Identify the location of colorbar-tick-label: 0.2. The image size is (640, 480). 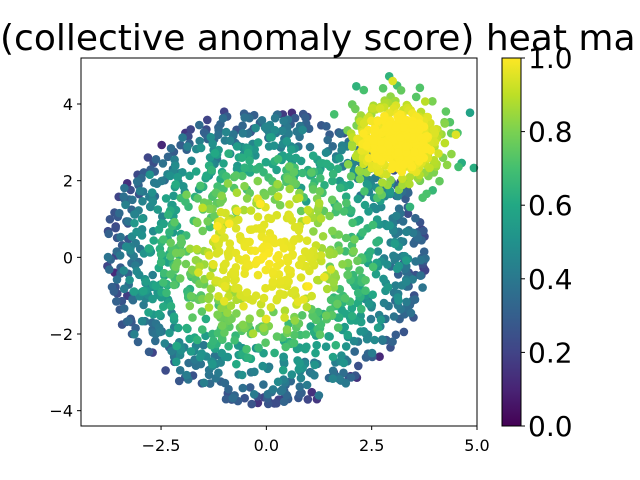
(550, 352).